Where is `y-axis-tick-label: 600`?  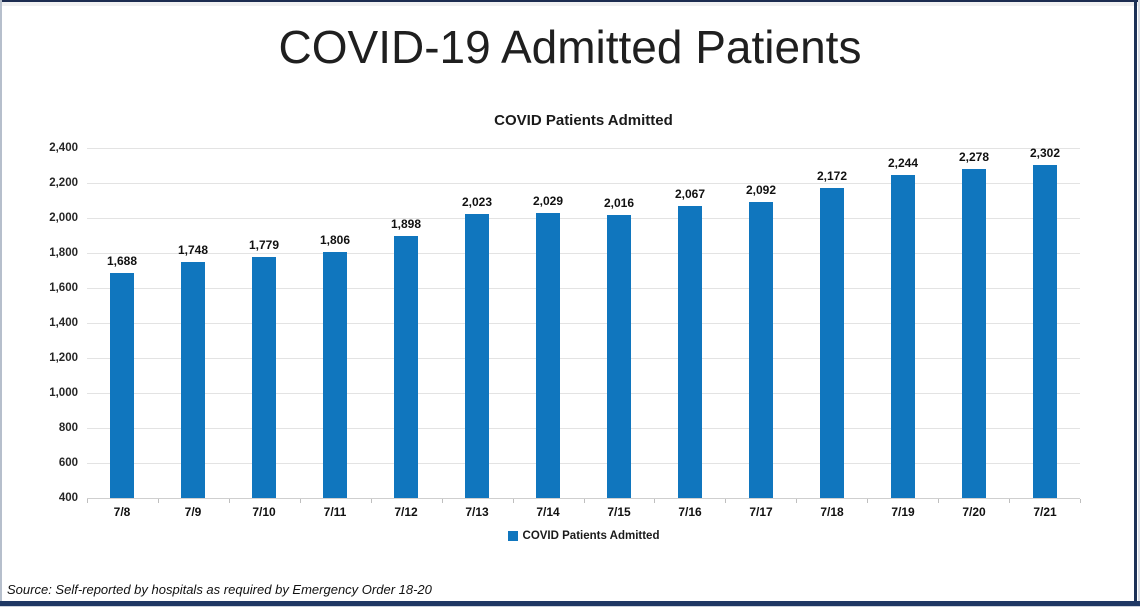
y-axis-tick-label: 600 is located at coordinates (68, 463).